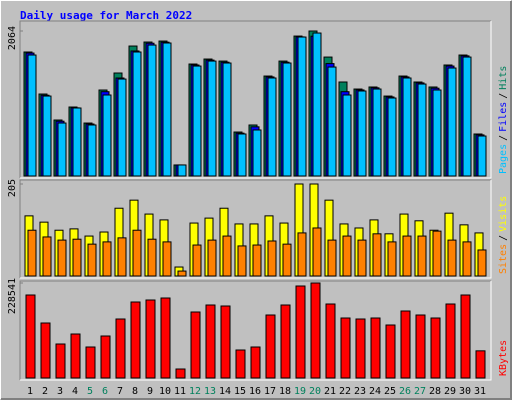 This screenshot has width=512, height=400. What do you see at coordinates (195, 391) in the screenshot?
I see `x-tick-label: 12` at bounding box center [195, 391].